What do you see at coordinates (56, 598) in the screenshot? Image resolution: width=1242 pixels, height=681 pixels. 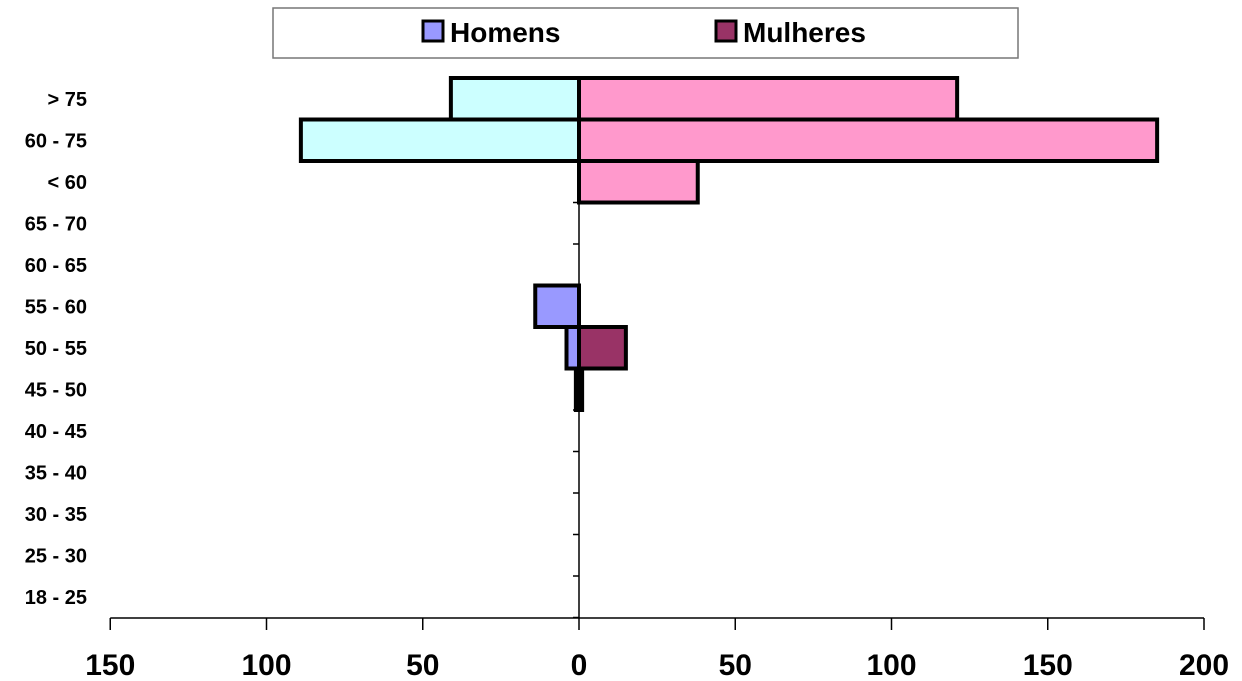 I see `category-label: 18 - 25` at bounding box center [56, 598].